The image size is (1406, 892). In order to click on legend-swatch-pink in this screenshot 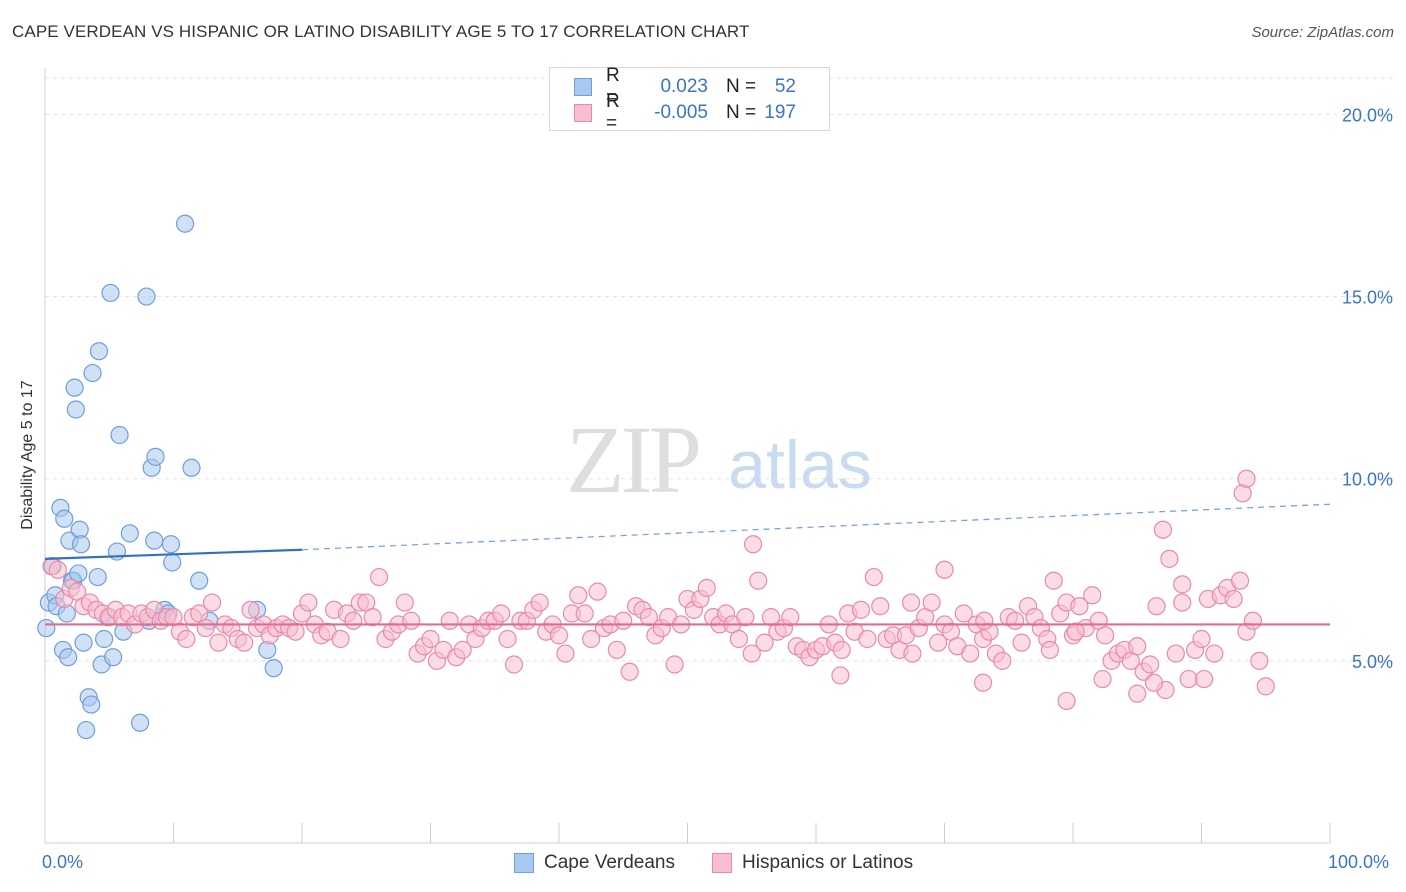, I will do `click(583, 113)`.